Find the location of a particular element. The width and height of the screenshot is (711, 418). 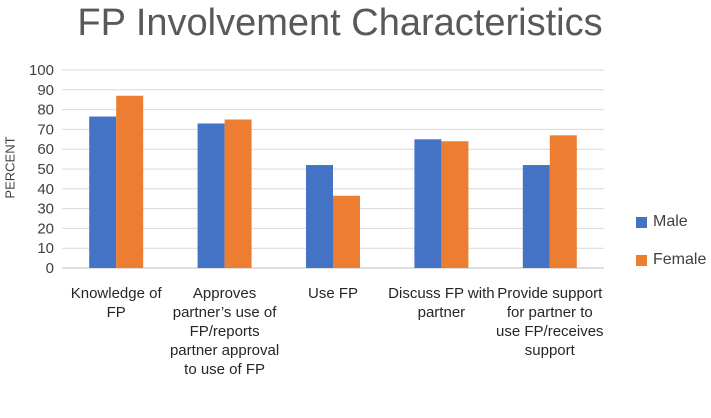

legend-swatch-male is located at coordinates (641, 222).